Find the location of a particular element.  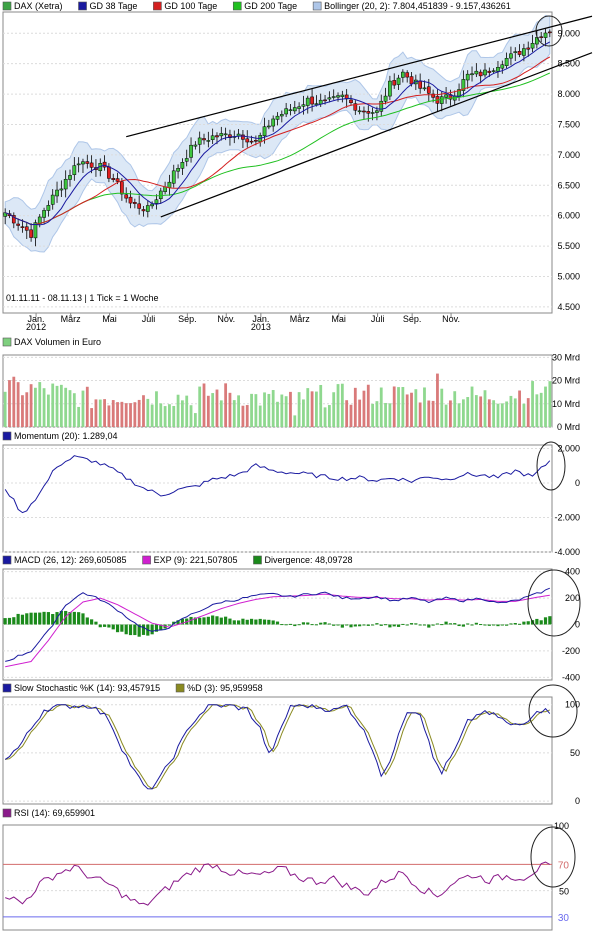

price-highlight-circle is located at coordinates (549, 31).